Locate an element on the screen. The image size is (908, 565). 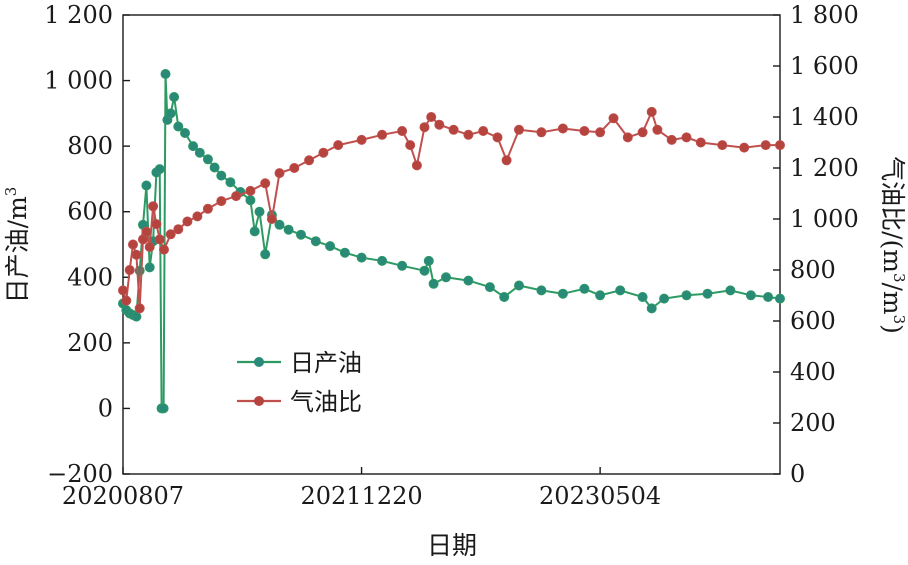
legend-marker-gor is located at coordinates (259, 401).